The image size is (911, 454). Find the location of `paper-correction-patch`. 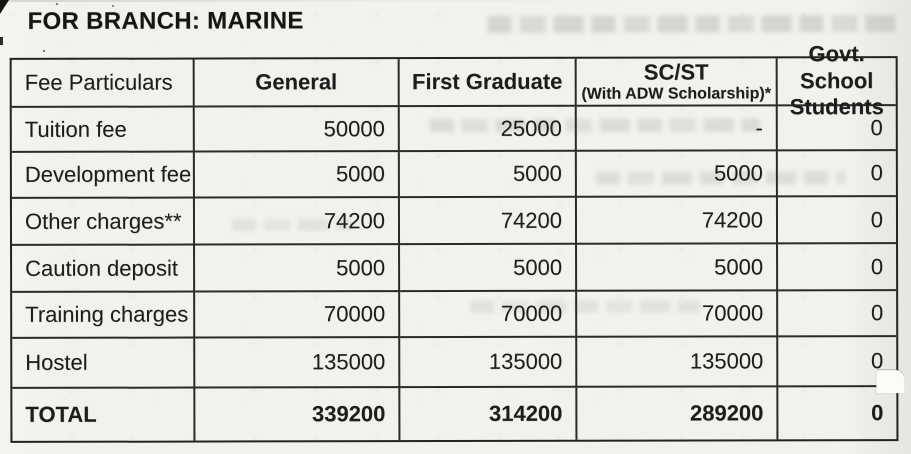

paper-correction-patch is located at coordinates (890, 382).